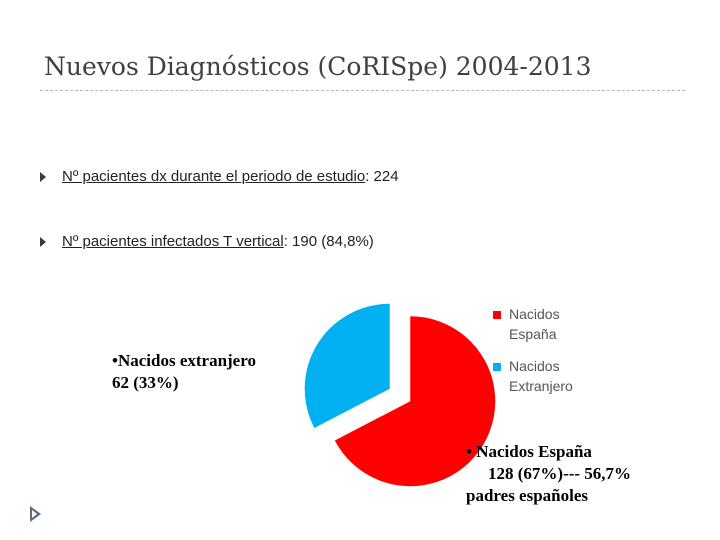  I want to click on legend-swatch-espana, so click(497, 315).